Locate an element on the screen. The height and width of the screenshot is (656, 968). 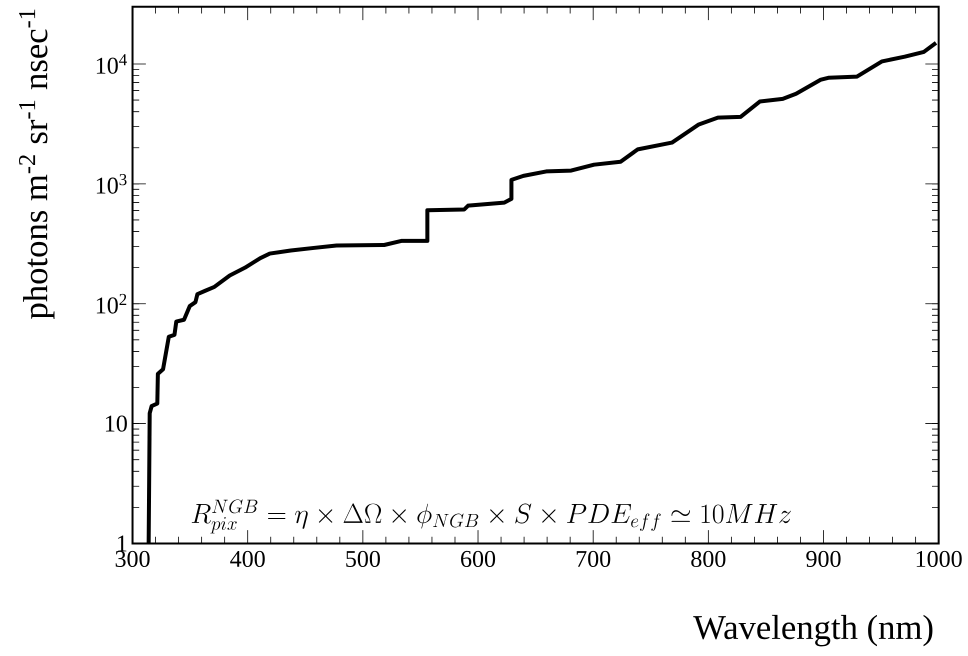
x-axis-title: Wavelength (nm) is located at coordinates (812, 630).